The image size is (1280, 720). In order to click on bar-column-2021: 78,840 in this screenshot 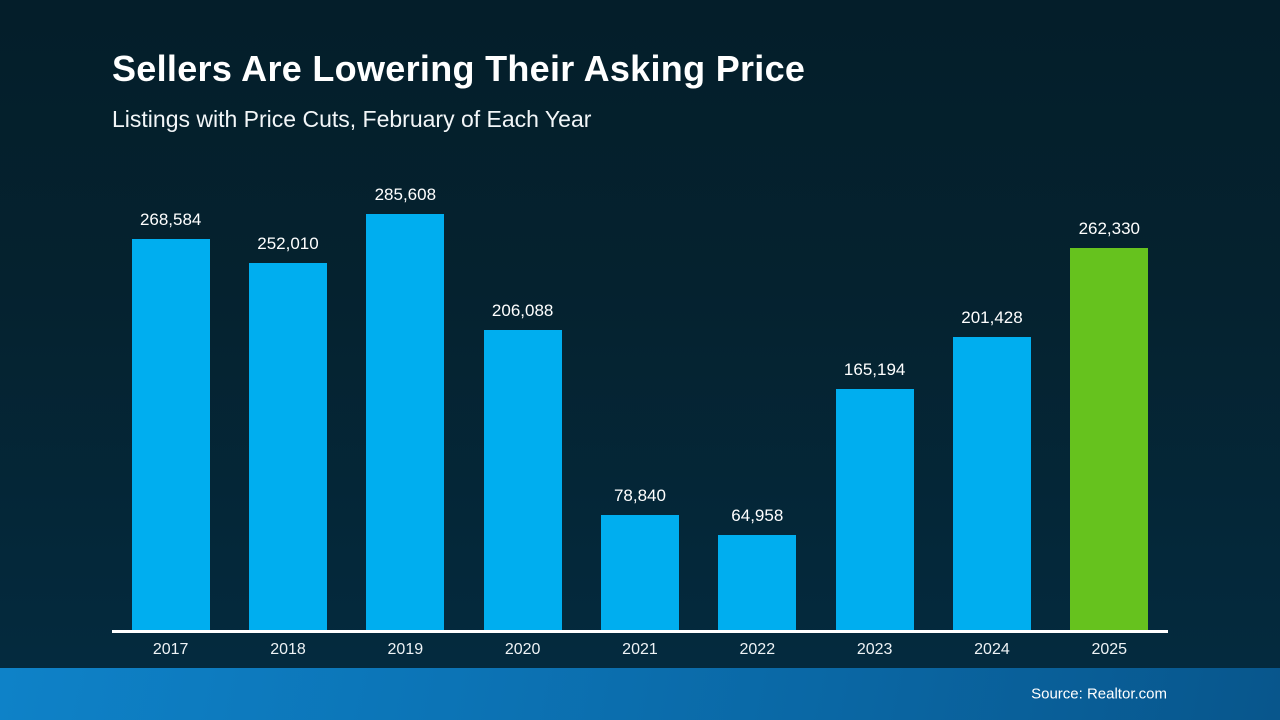, I will do `click(639, 558)`.